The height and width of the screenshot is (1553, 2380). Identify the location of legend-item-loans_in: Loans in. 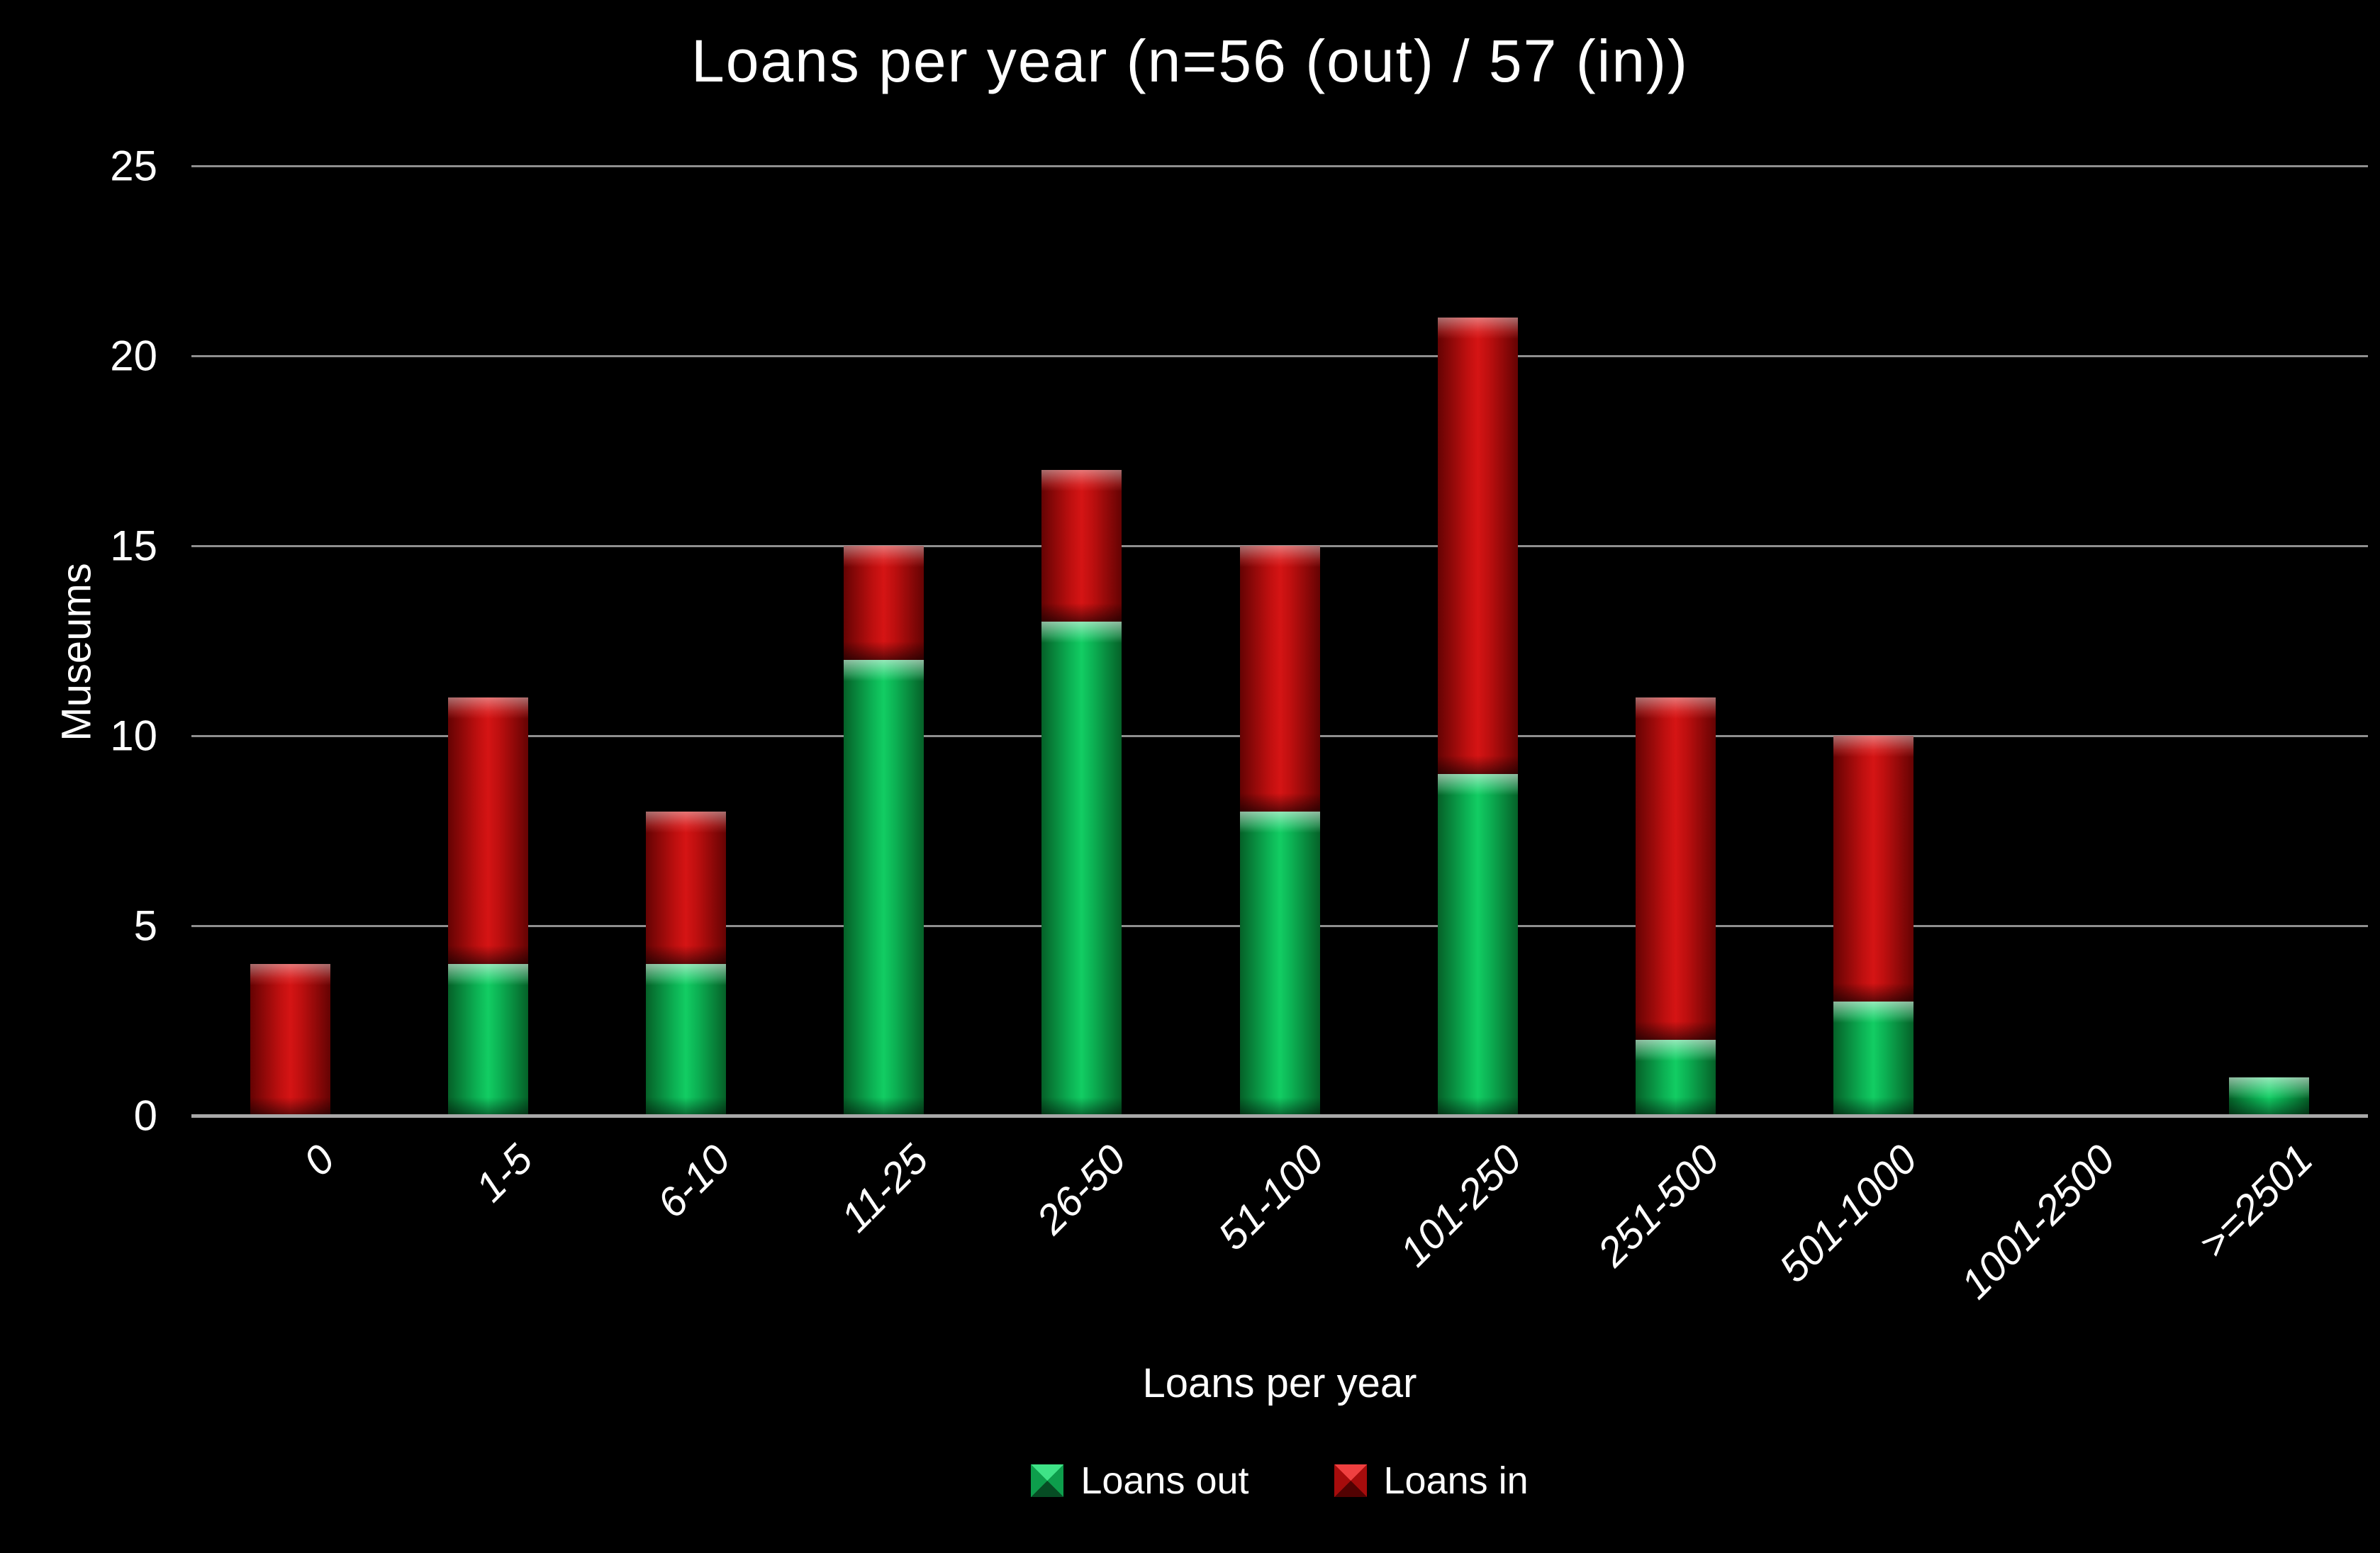
(1432, 1481).